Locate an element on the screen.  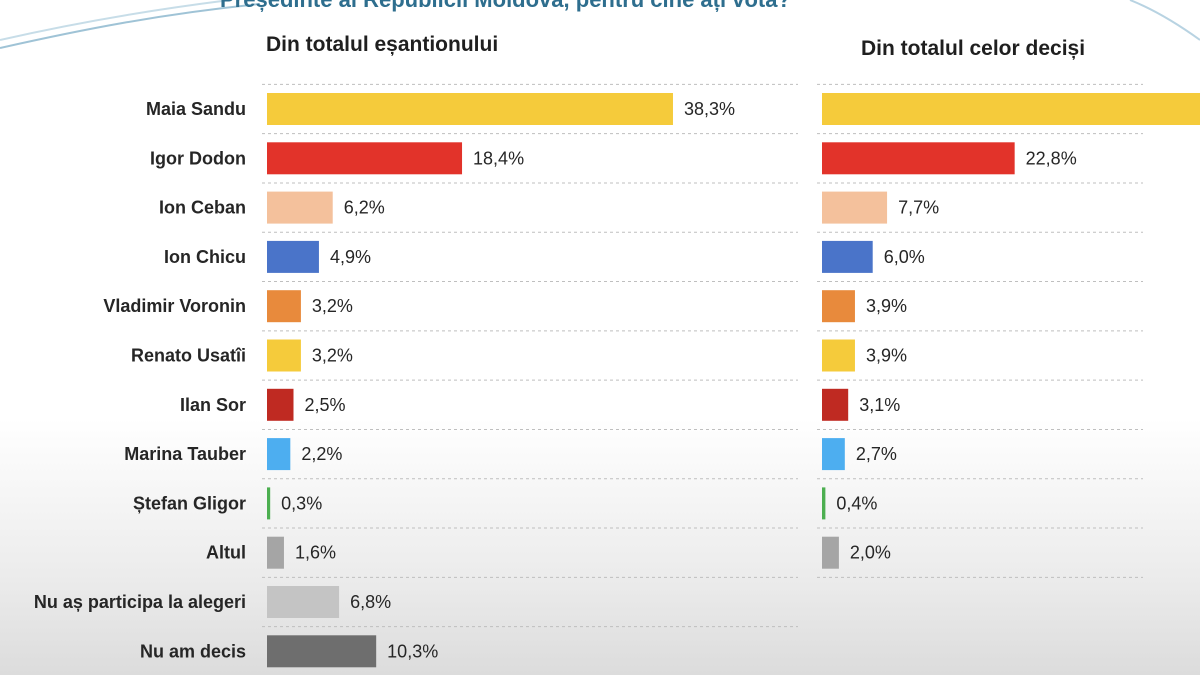
data-label: 0,4% is located at coordinates (856, 503).